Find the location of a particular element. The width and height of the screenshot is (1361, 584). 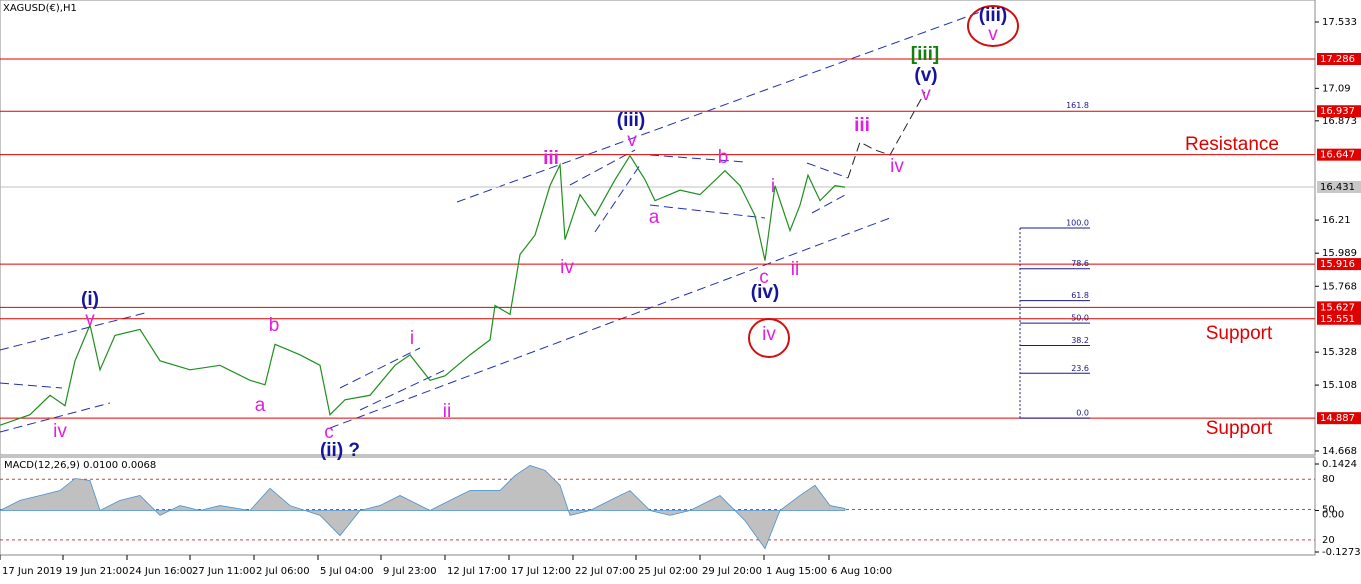

y-tick-label: 16.21 is located at coordinates (1336, 220).